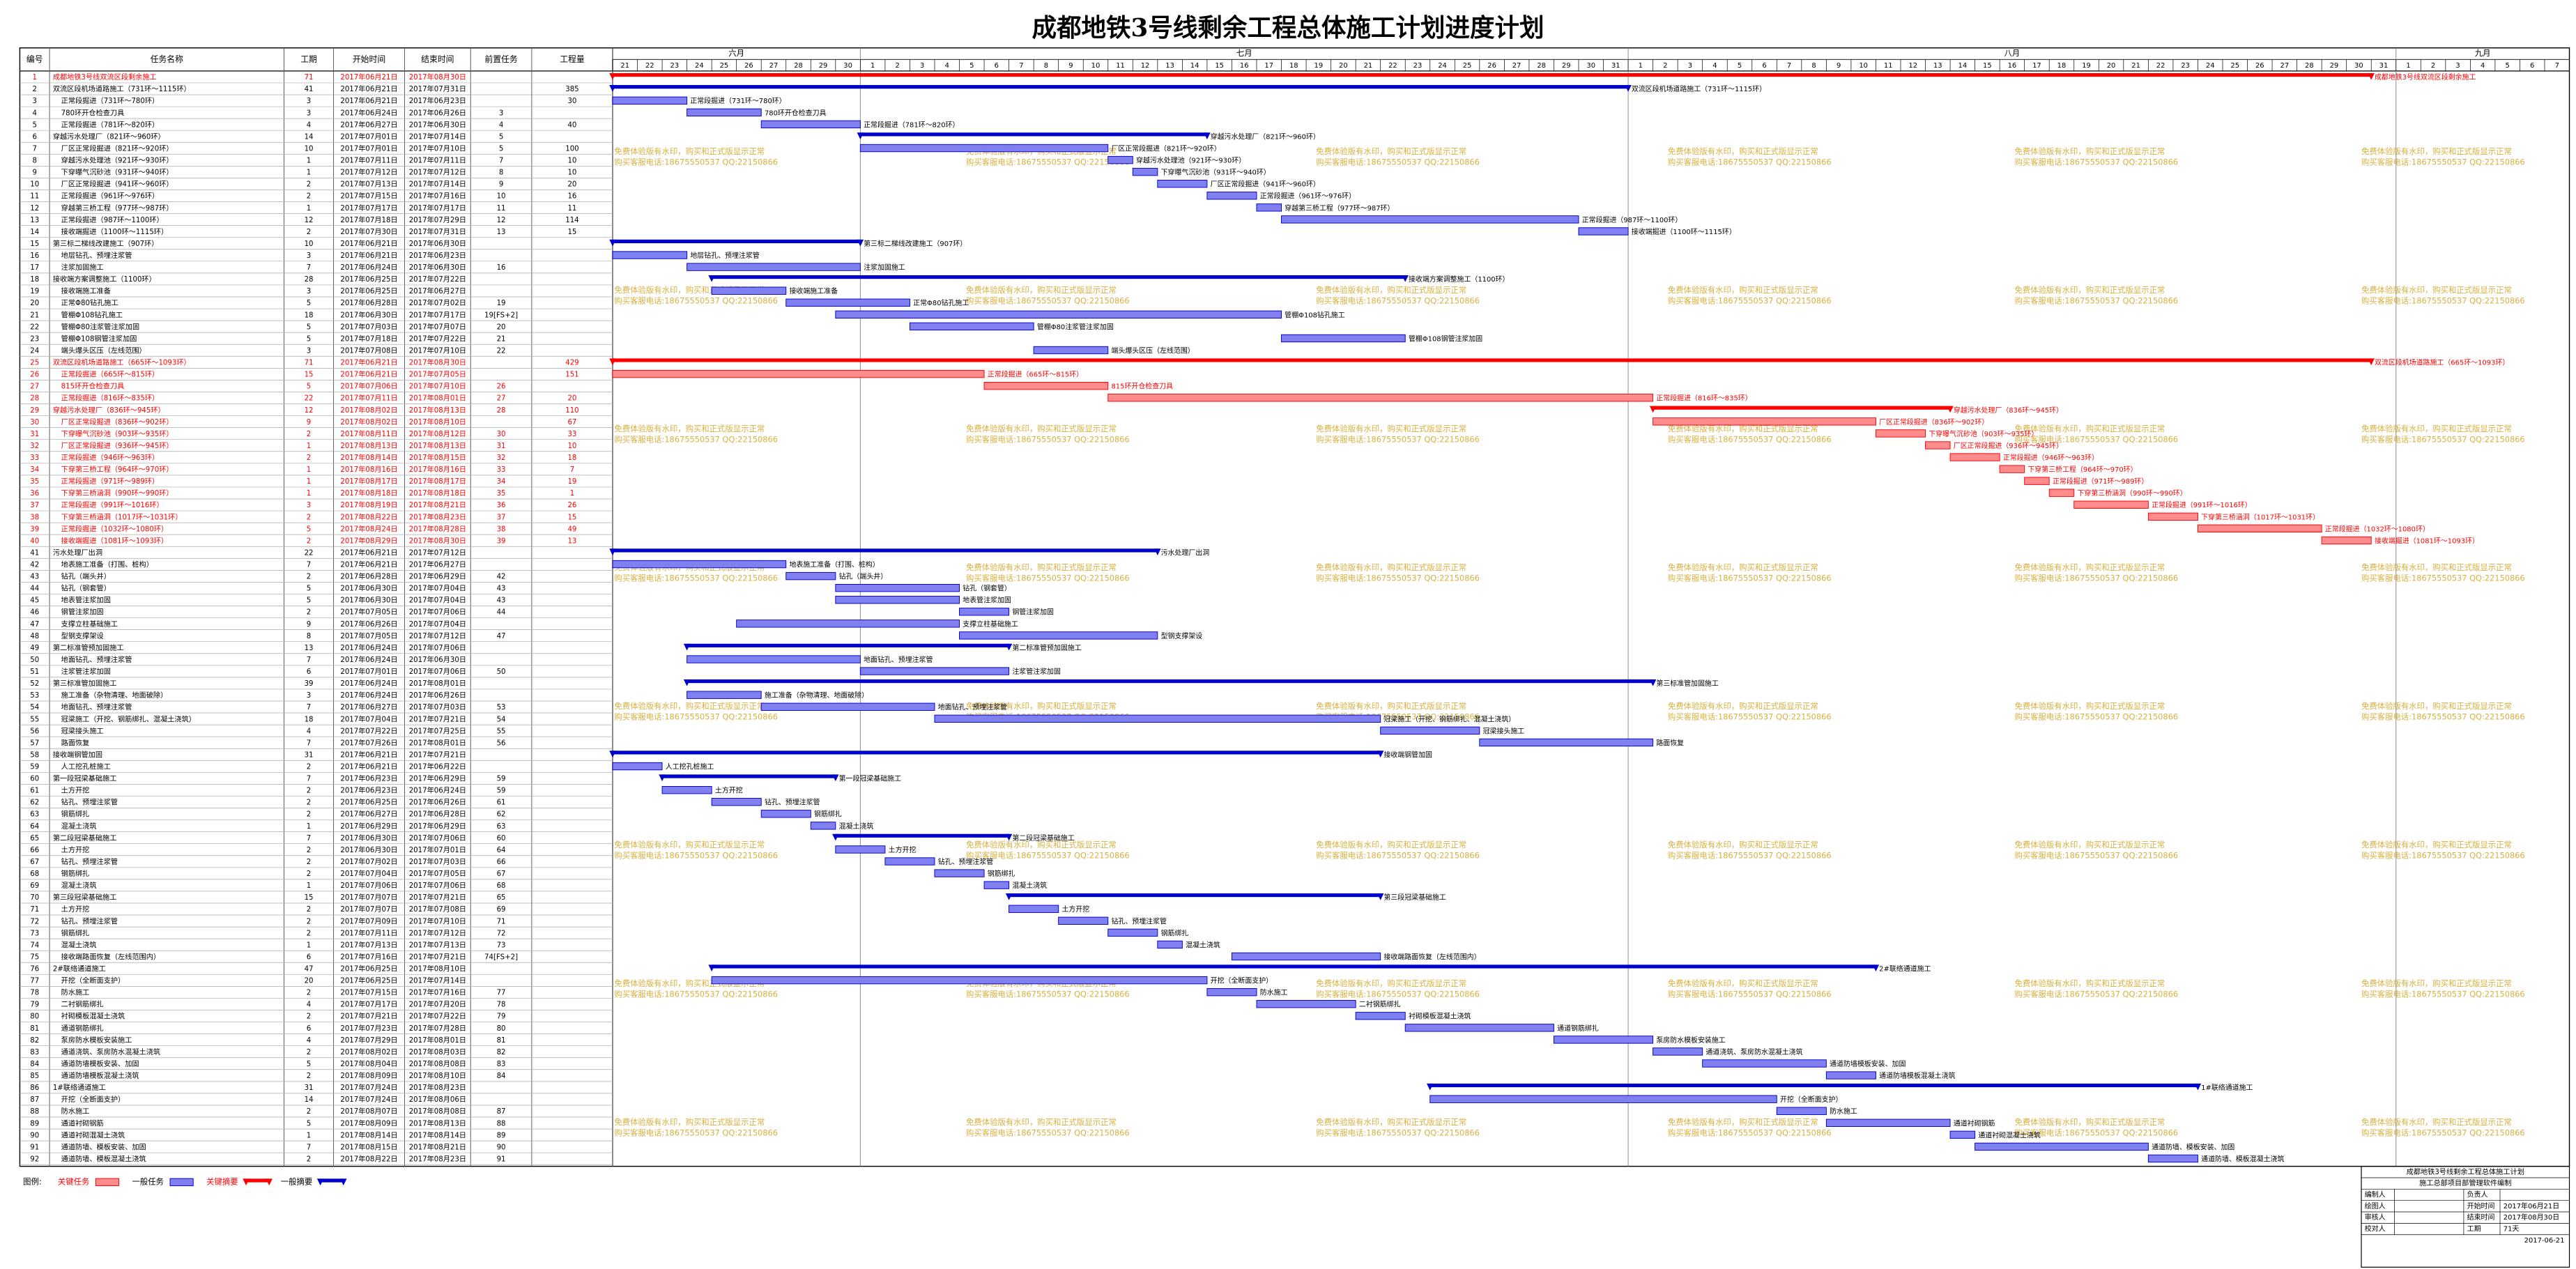 The width and height of the screenshot is (2576, 1269). I want to click on cell-id: 36, so click(34, 494).